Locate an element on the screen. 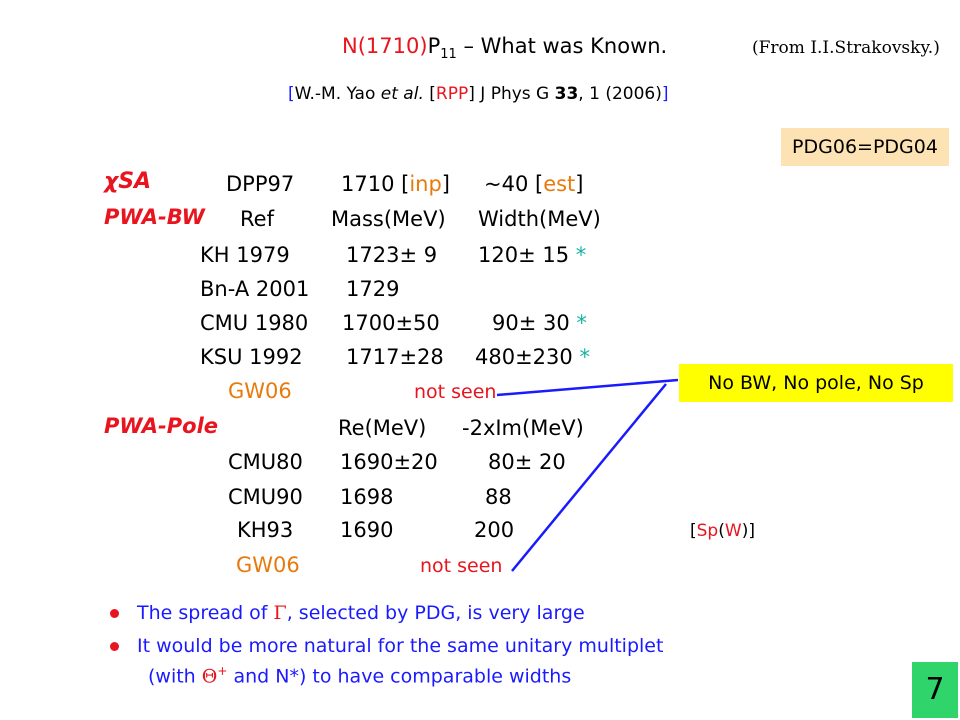 The height and width of the screenshot is (720, 960). theta-sup: + is located at coordinates (222, 671).